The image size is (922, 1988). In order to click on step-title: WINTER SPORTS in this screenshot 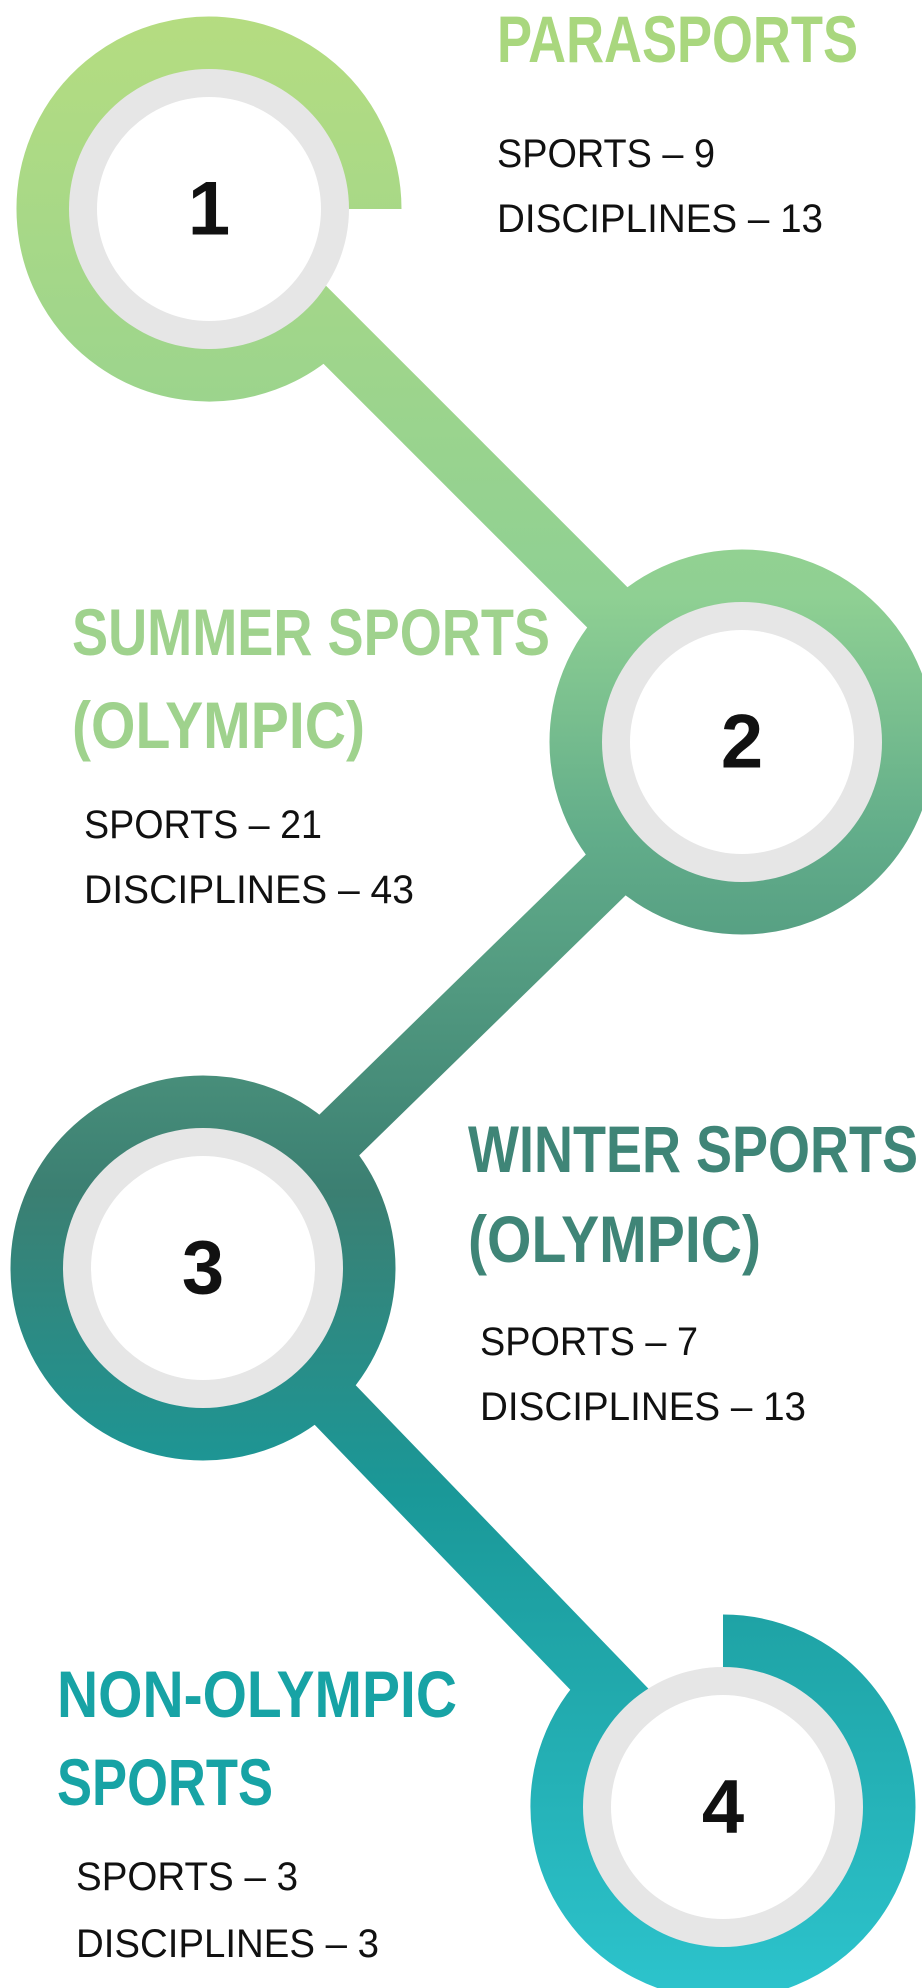, I will do `click(693, 1149)`.